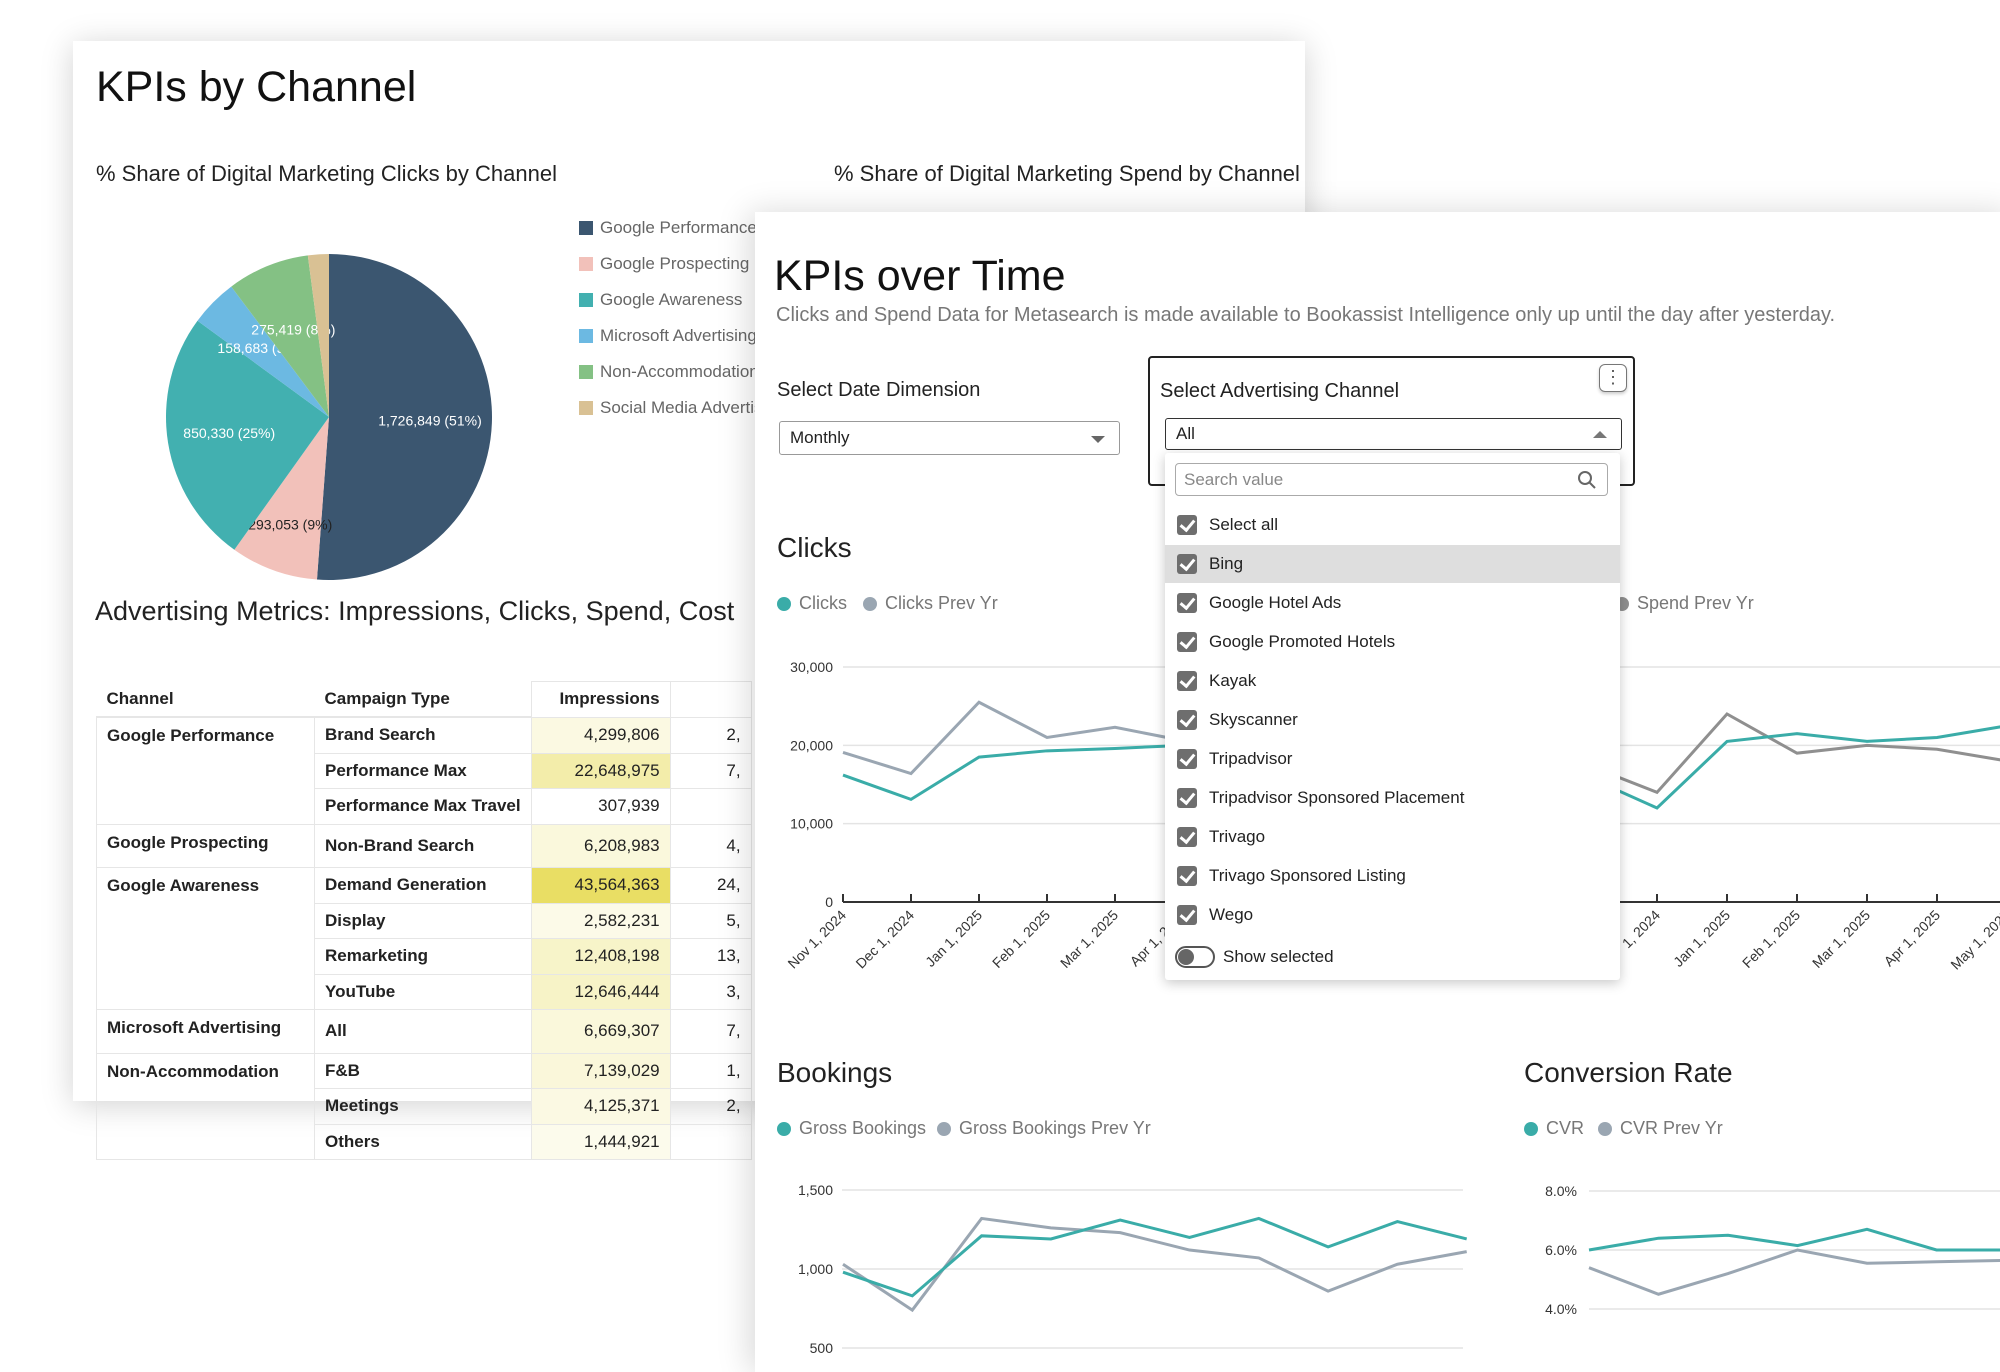 This screenshot has height=1372, width=2000. What do you see at coordinates (1392, 915) in the screenshot?
I see `channel-option: Wego` at bounding box center [1392, 915].